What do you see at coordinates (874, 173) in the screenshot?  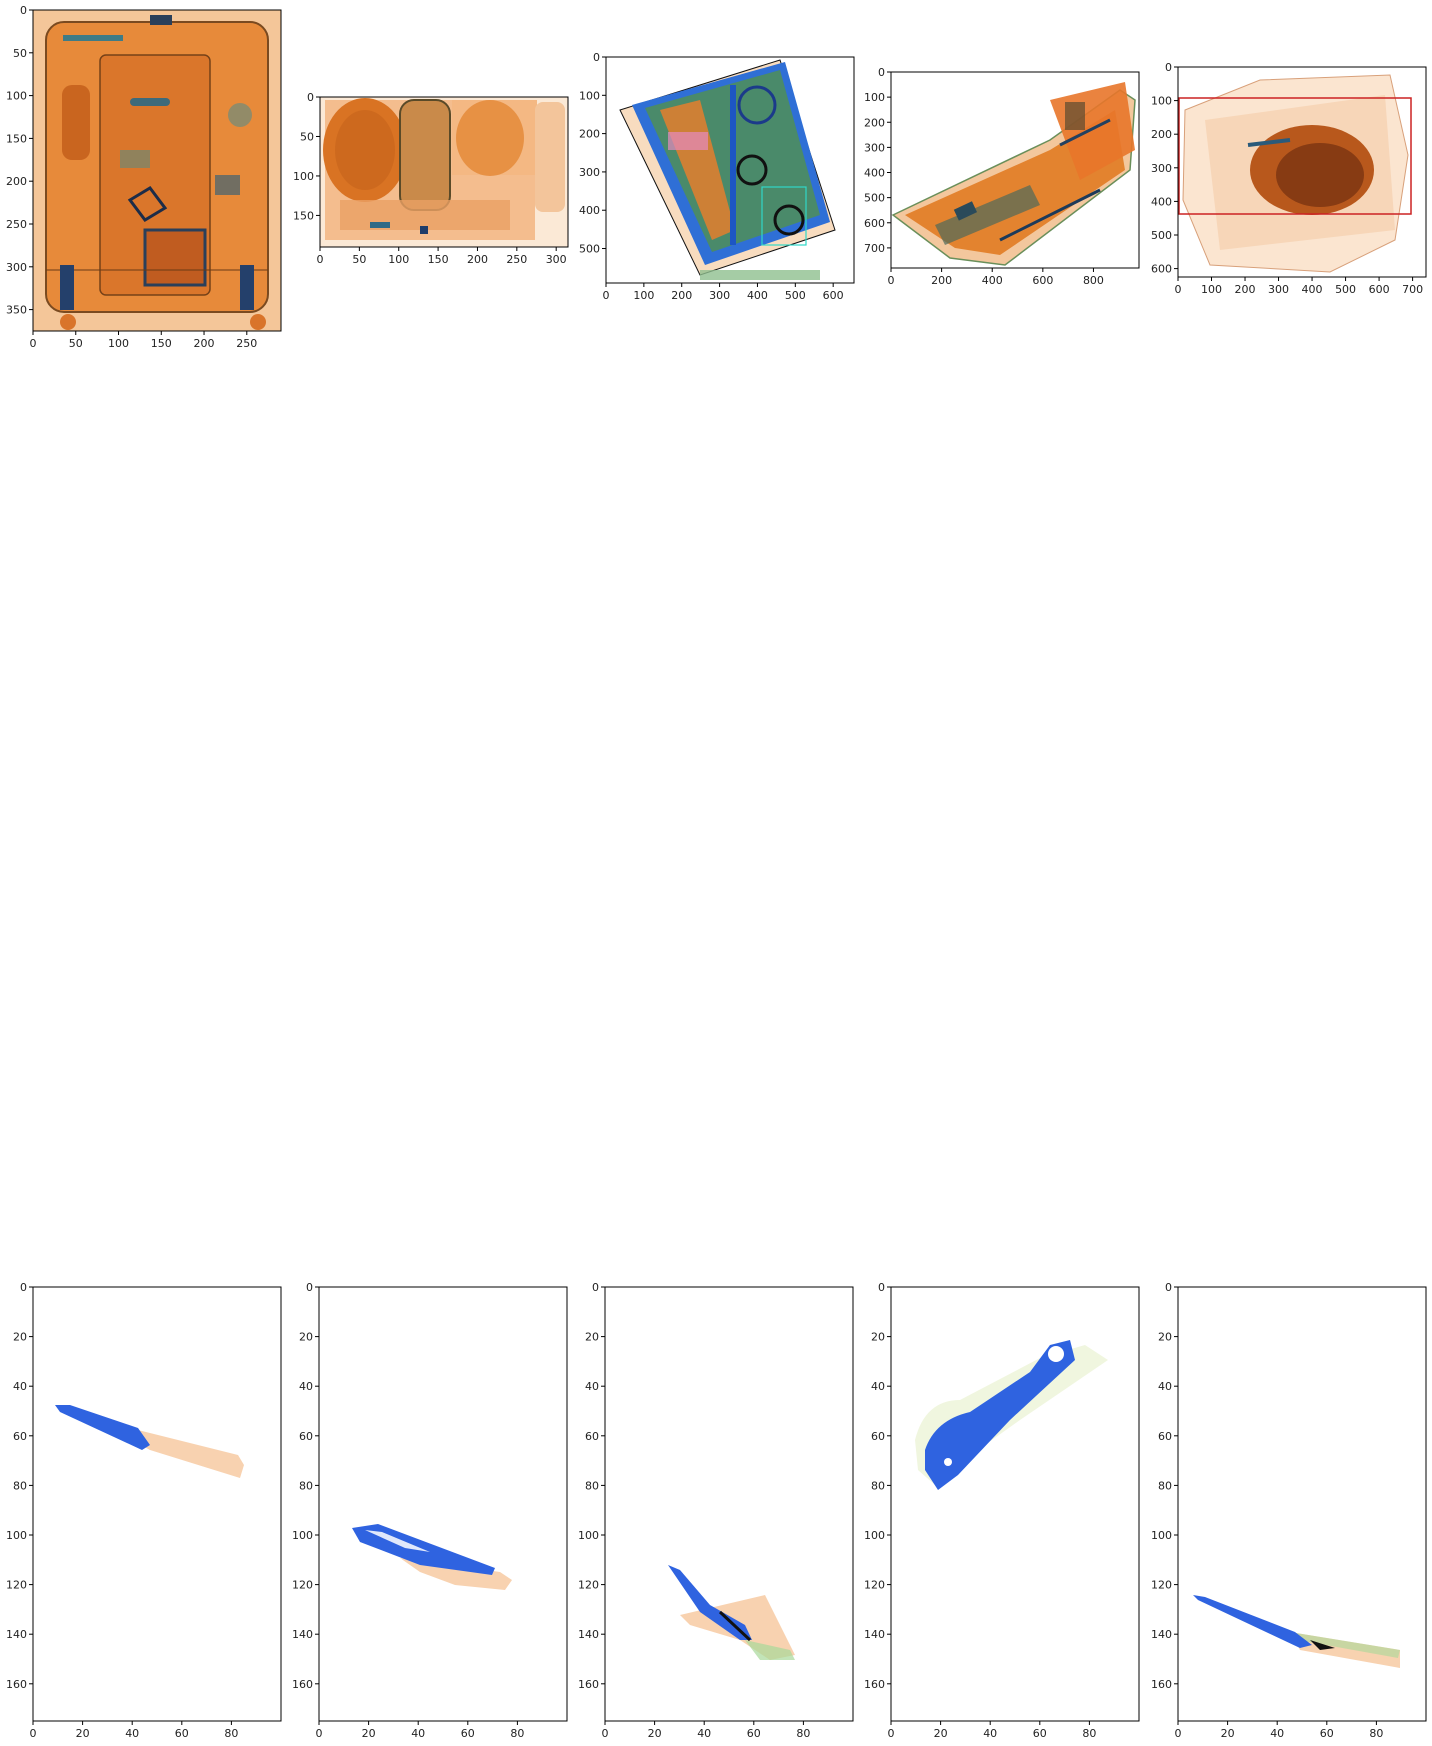 I see `panel-4-ytick-label: 400` at bounding box center [874, 173].